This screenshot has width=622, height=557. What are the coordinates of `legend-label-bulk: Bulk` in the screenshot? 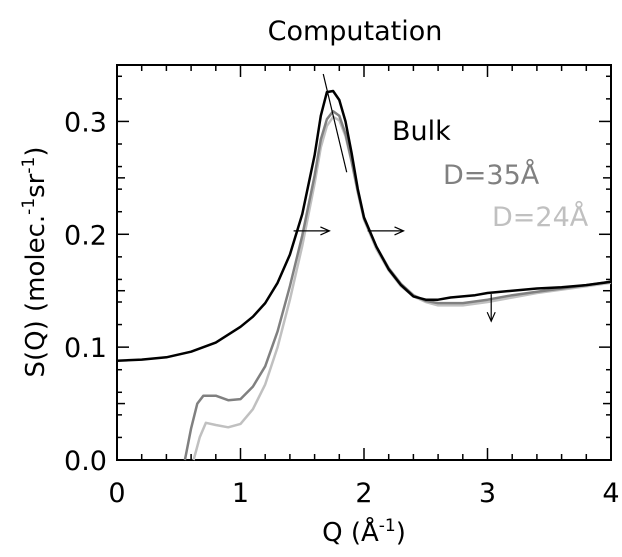 It's located at (421, 131).